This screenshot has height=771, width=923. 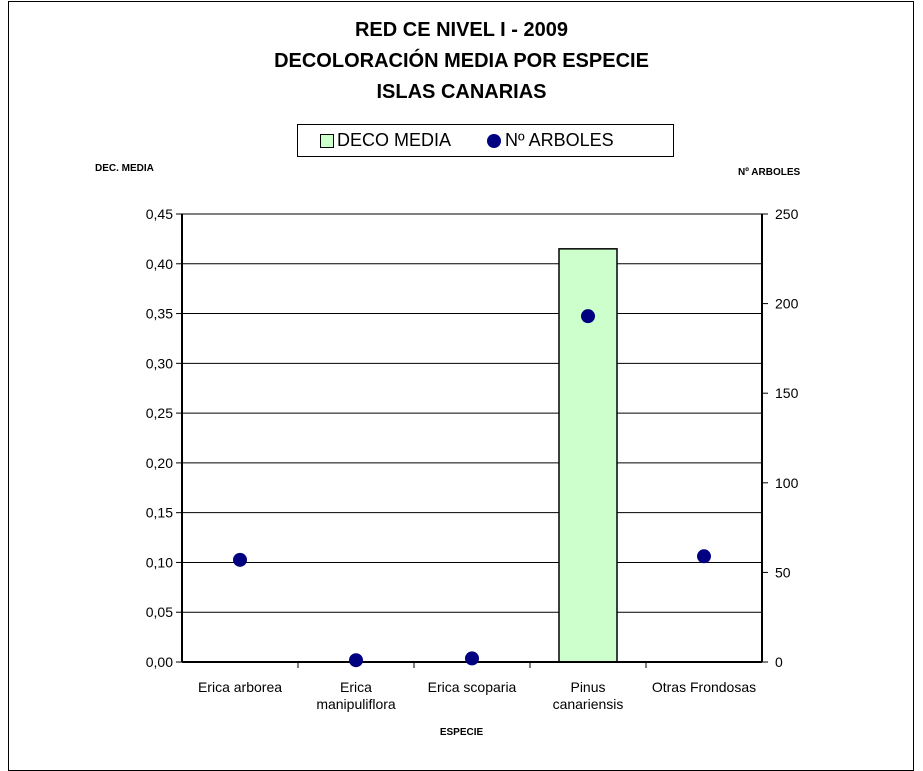 I want to click on chart-title-line-3: ISLAS CANARIAS, so click(x=461, y=92).